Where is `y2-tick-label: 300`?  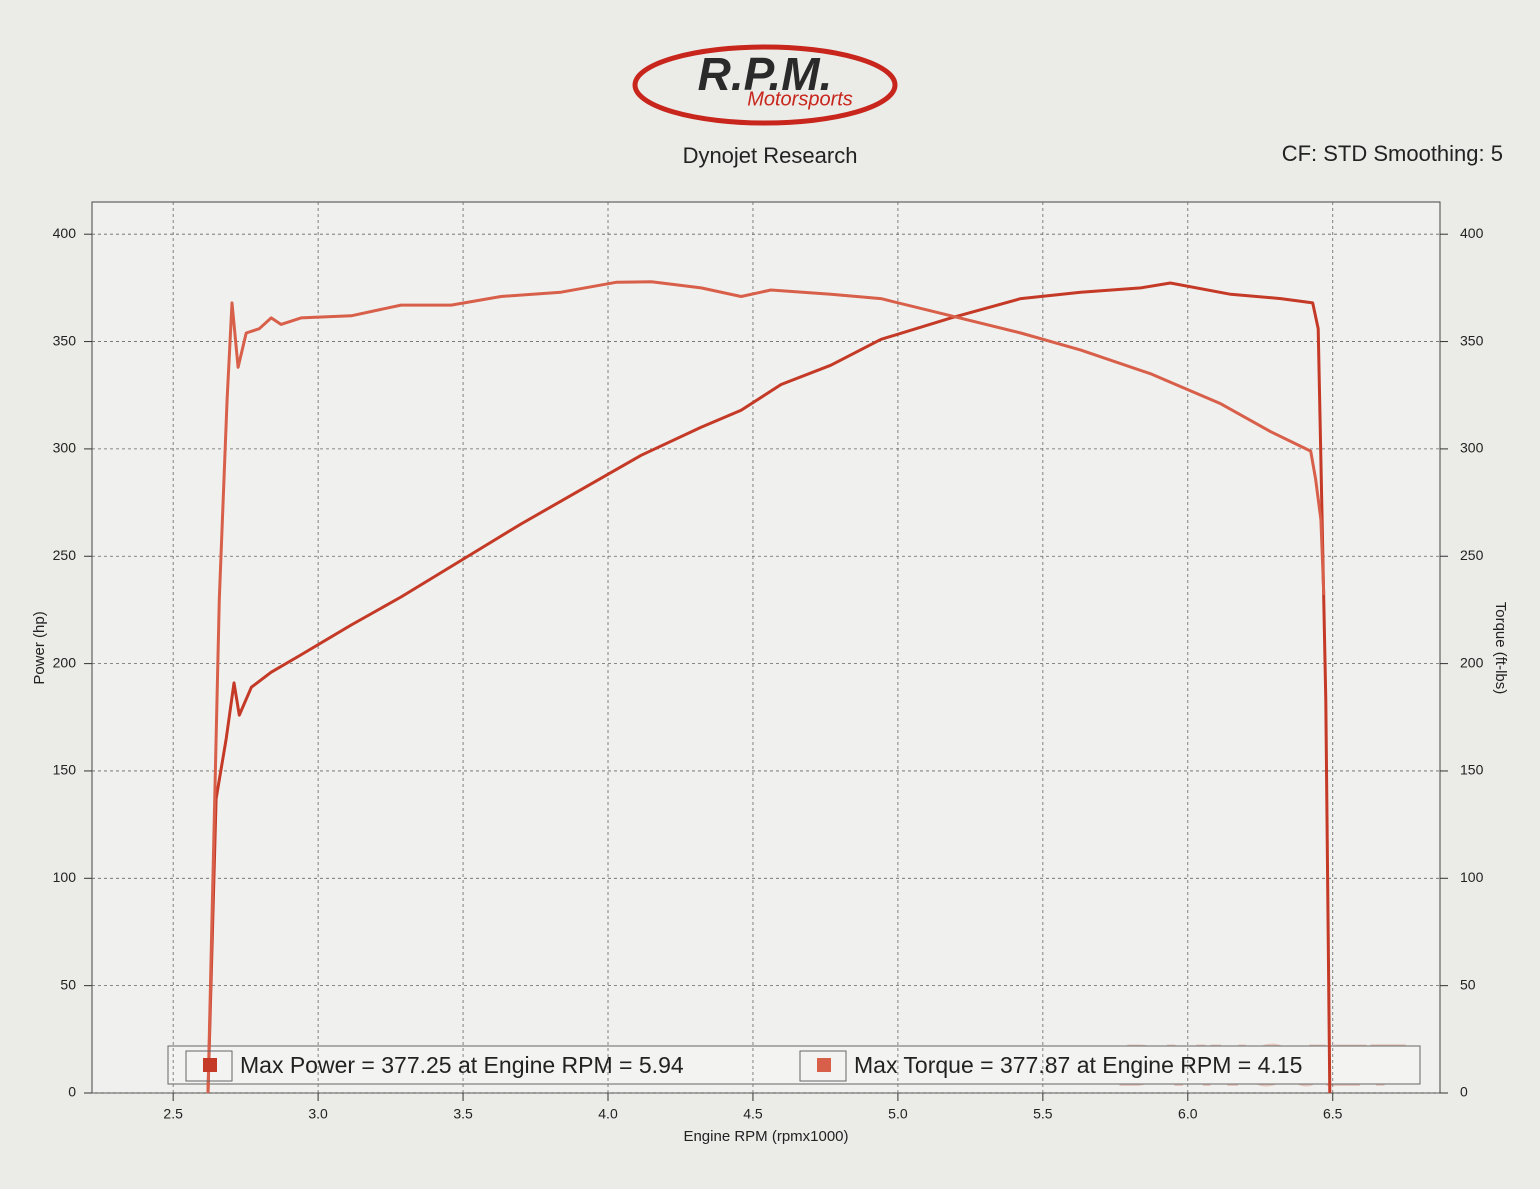
y2-tick-label: 300 is located at coordinates (1472, 448).